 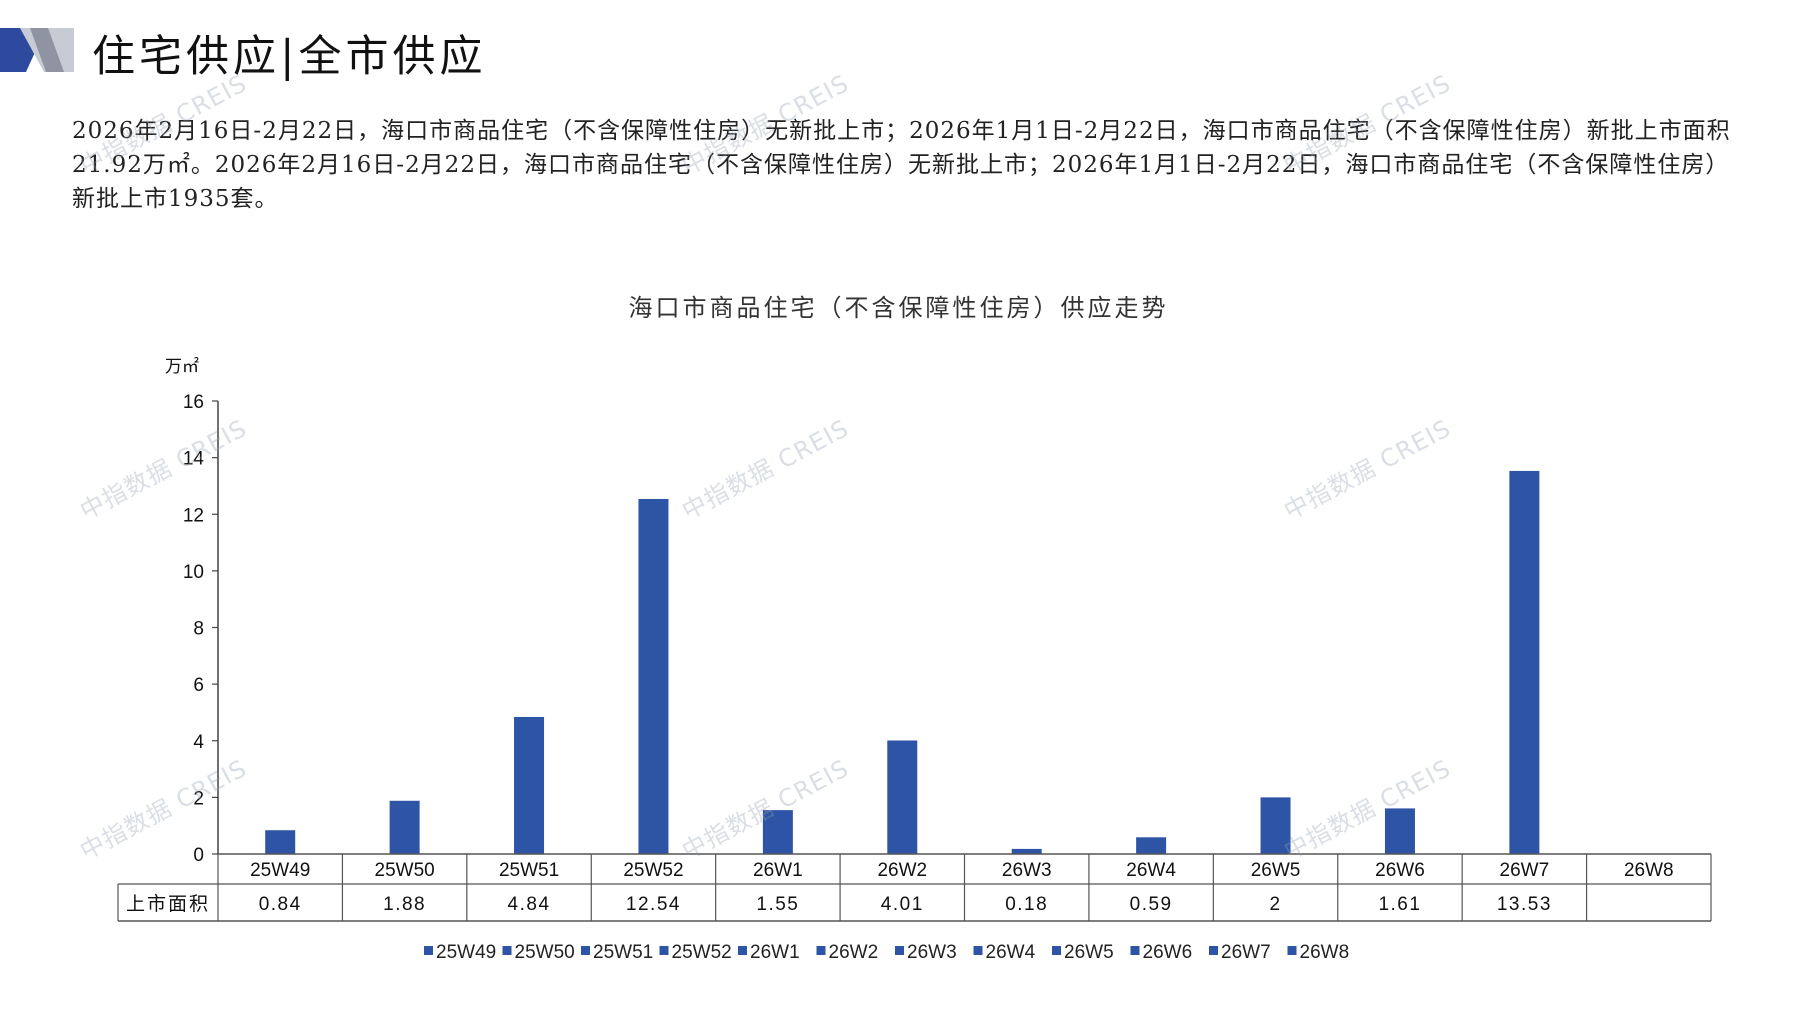 I want to click on y-tick-label: 2, so click(x=198, y=798).